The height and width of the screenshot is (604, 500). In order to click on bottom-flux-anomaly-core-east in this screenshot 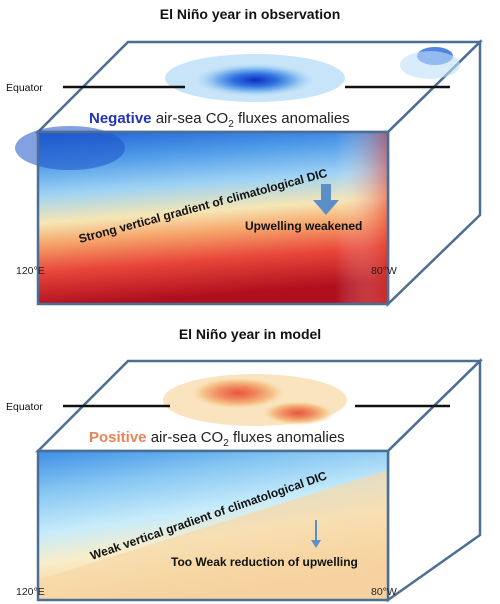, I will do `click(298, 413)`.